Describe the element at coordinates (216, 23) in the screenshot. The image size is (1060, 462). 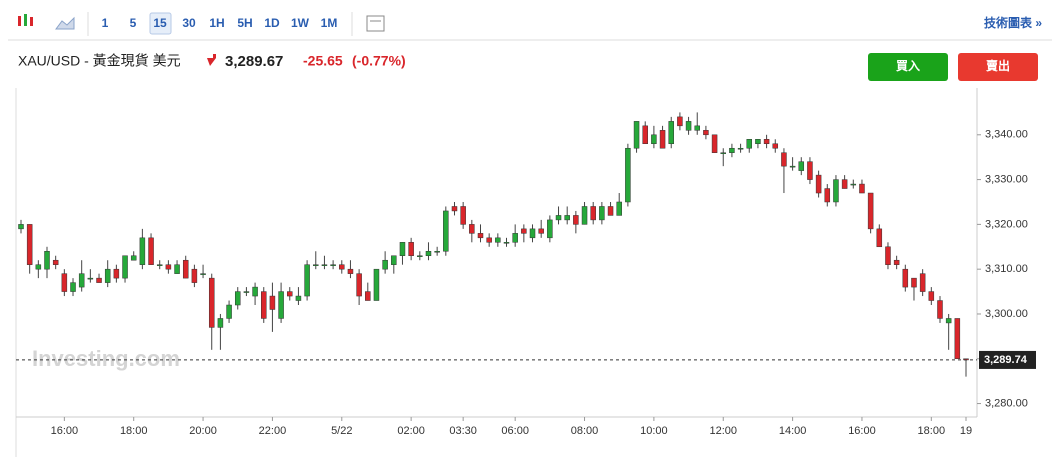
I see `interval: 1H` at that location.